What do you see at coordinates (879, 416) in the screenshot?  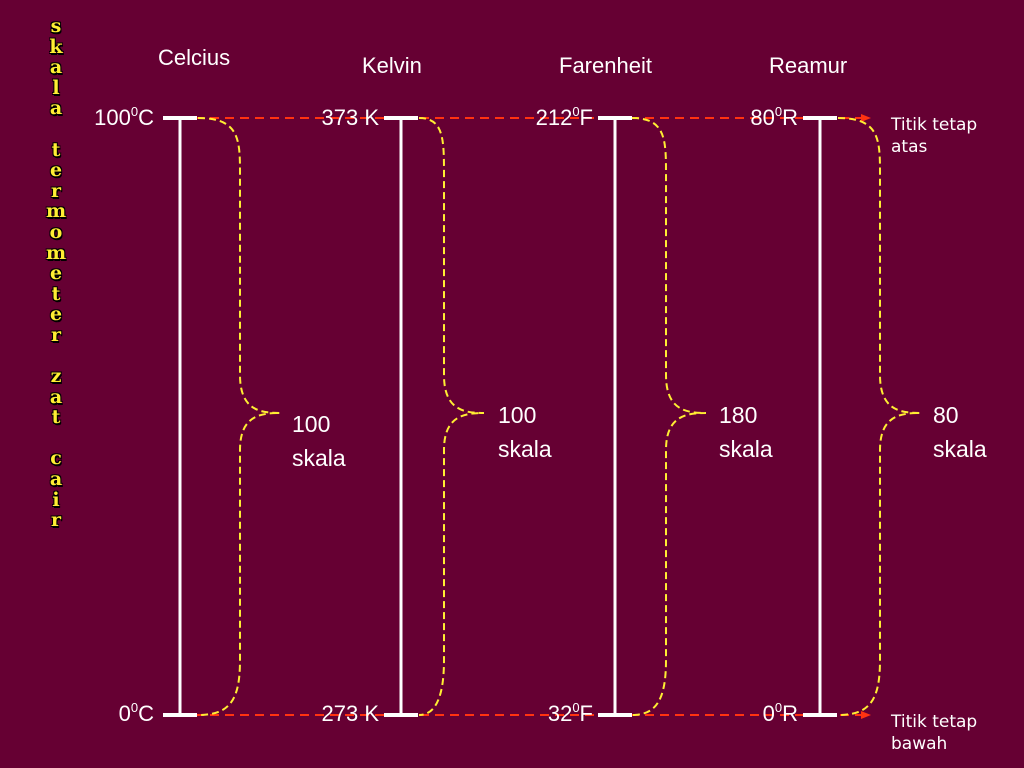 I see `reamur-brace` at bounding box center [879, 416].